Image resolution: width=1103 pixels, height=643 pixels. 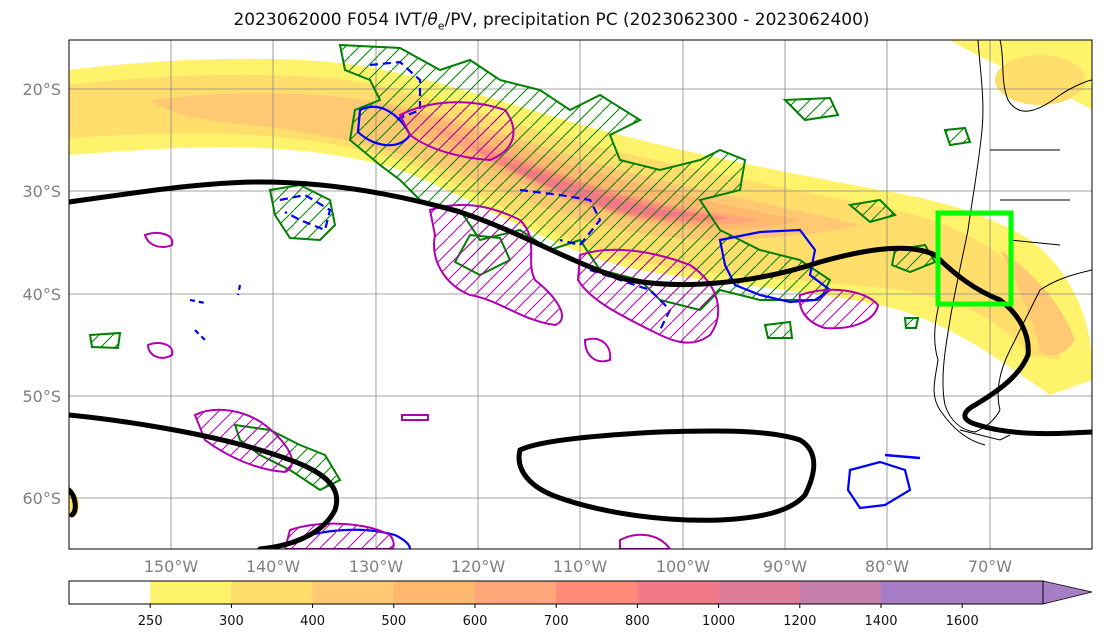 What do you see at coordinates (962, 621) in the screenshot?
I see `colorbar-tick-label: 1600` at bounding box center [962, 621].